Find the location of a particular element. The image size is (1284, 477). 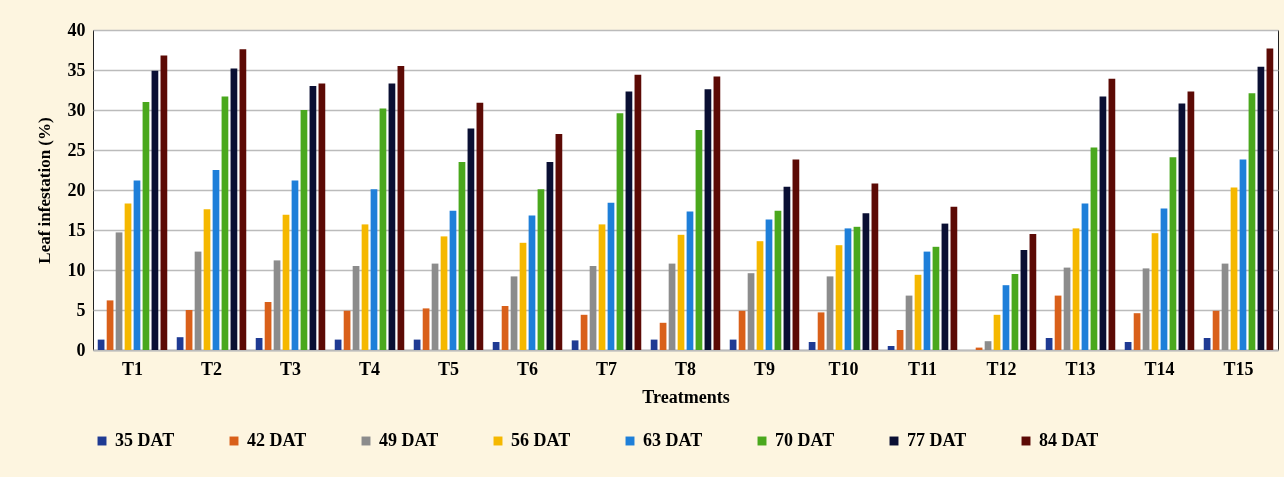

y-tick-label: 5 is located at coordinates (81, 309).